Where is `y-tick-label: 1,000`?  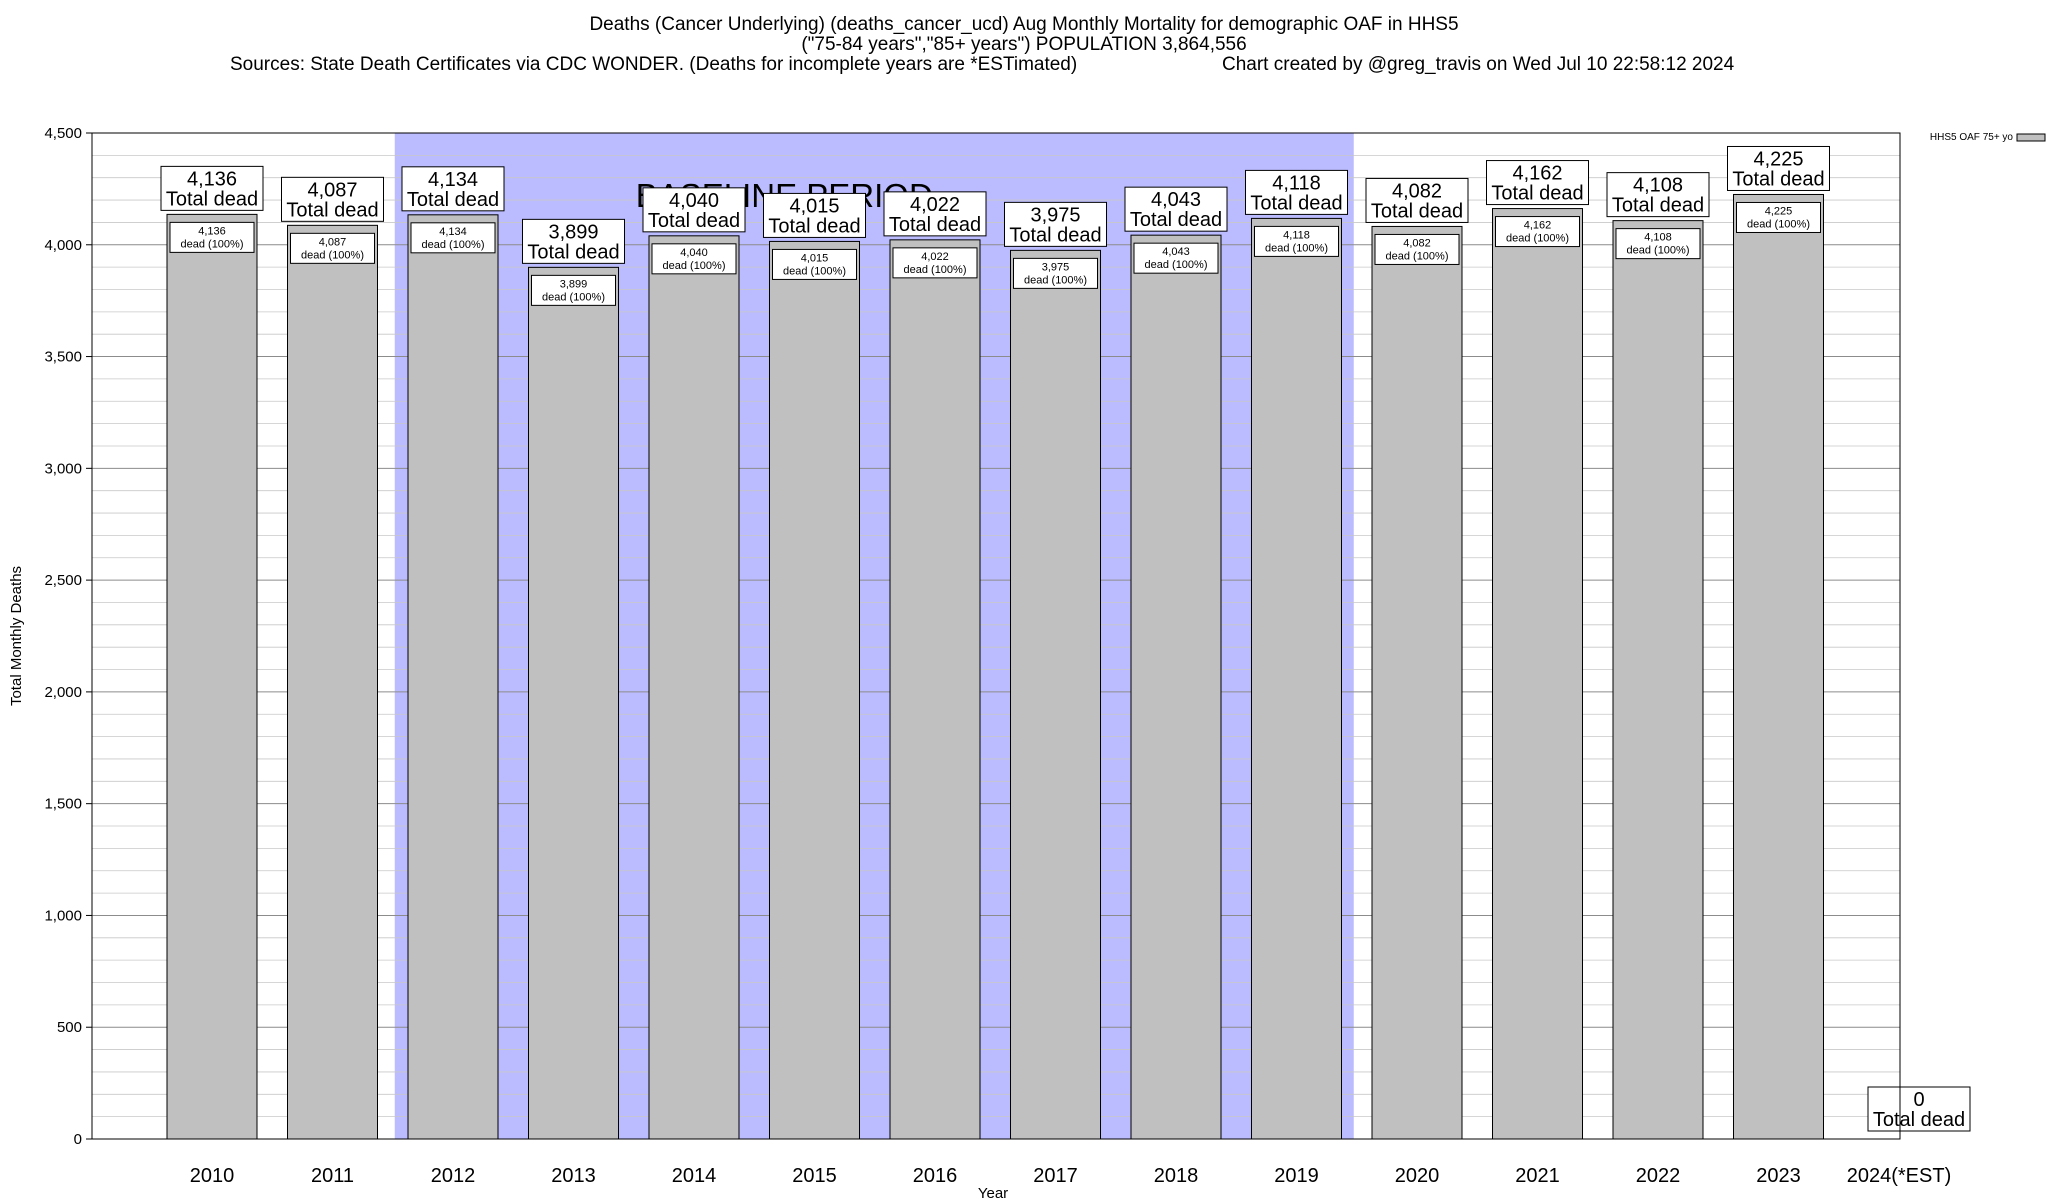
y-tick-label: 1,000 is located at coordinates (63, 915).